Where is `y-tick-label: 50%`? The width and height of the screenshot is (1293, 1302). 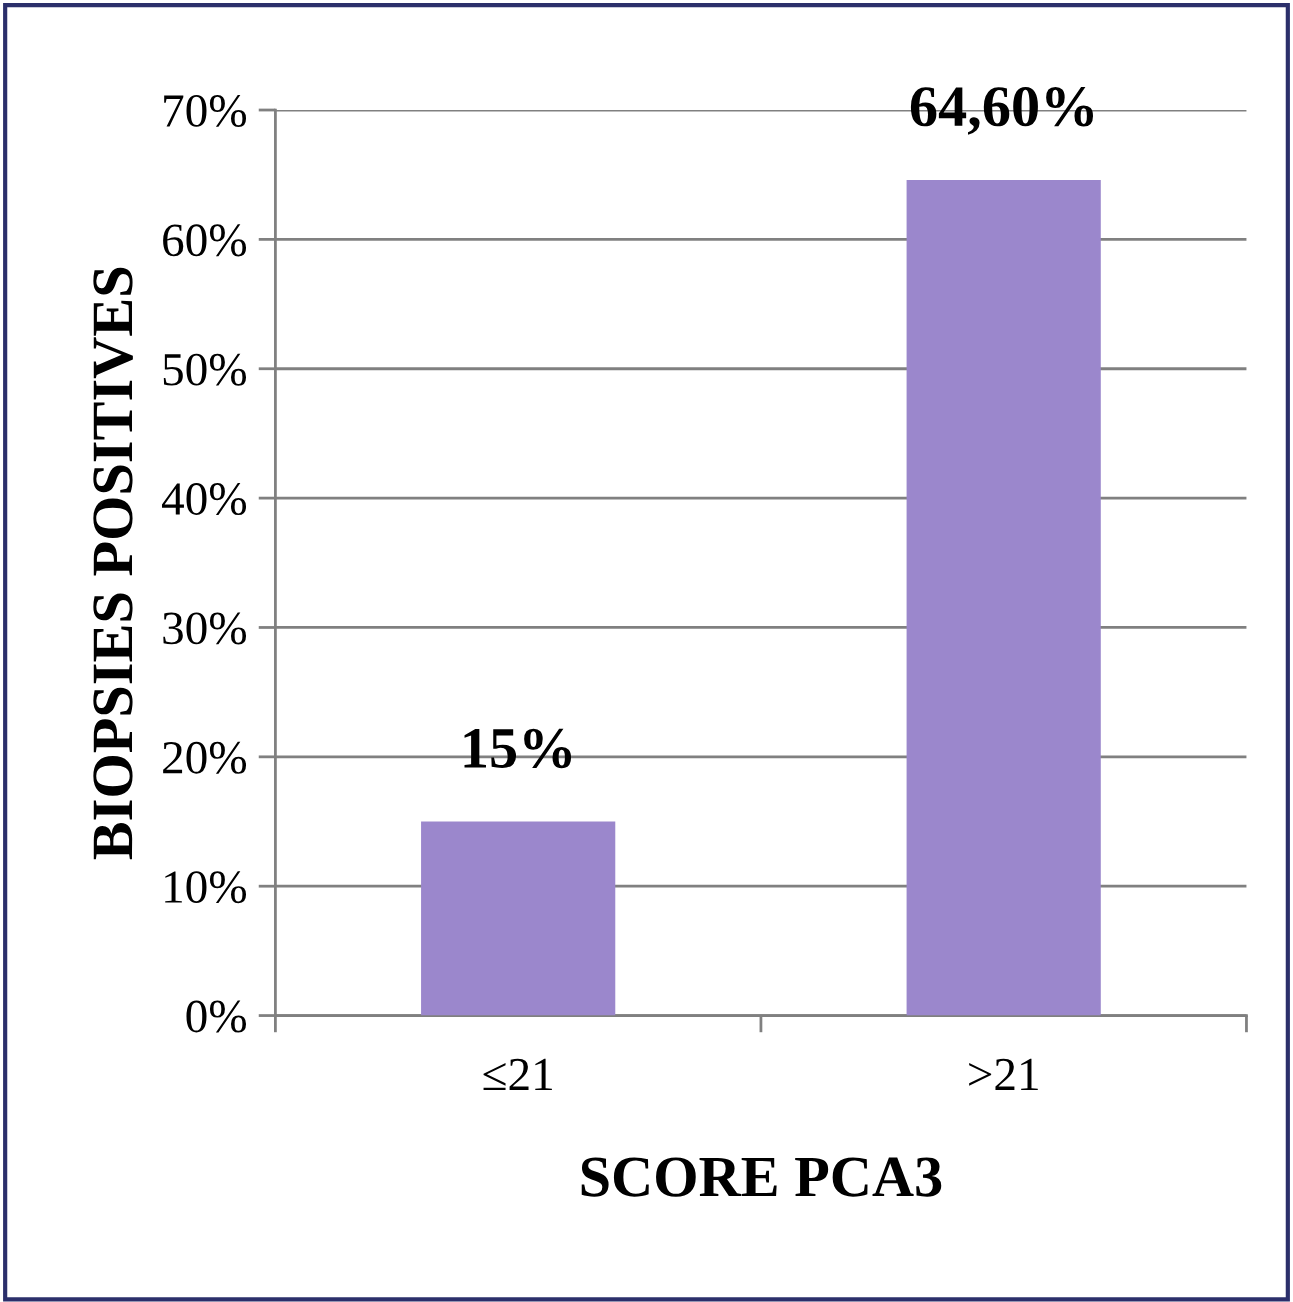
y-tick-label: 50% is located at coordinates (205, 369).